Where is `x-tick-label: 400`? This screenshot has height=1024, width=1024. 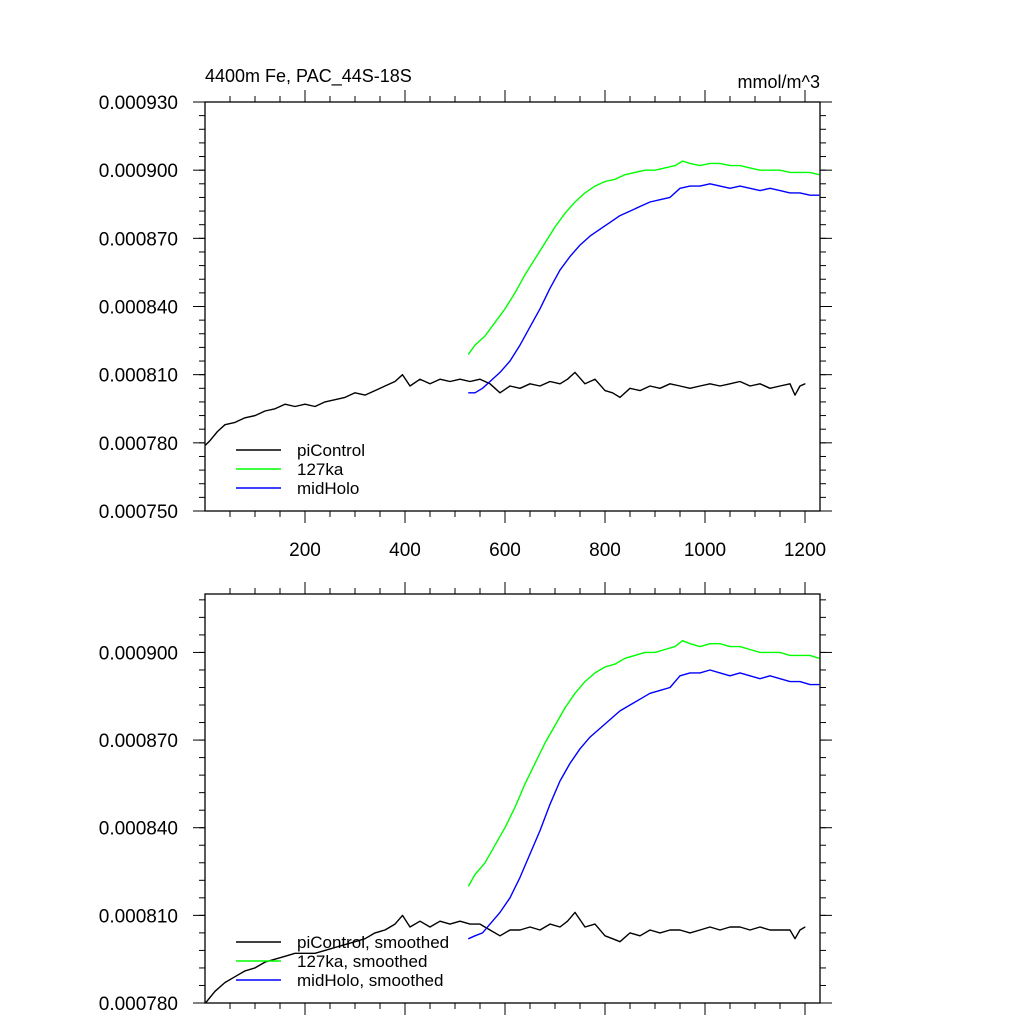
x-tick-label: 400 is located at coordinates (405, 550).